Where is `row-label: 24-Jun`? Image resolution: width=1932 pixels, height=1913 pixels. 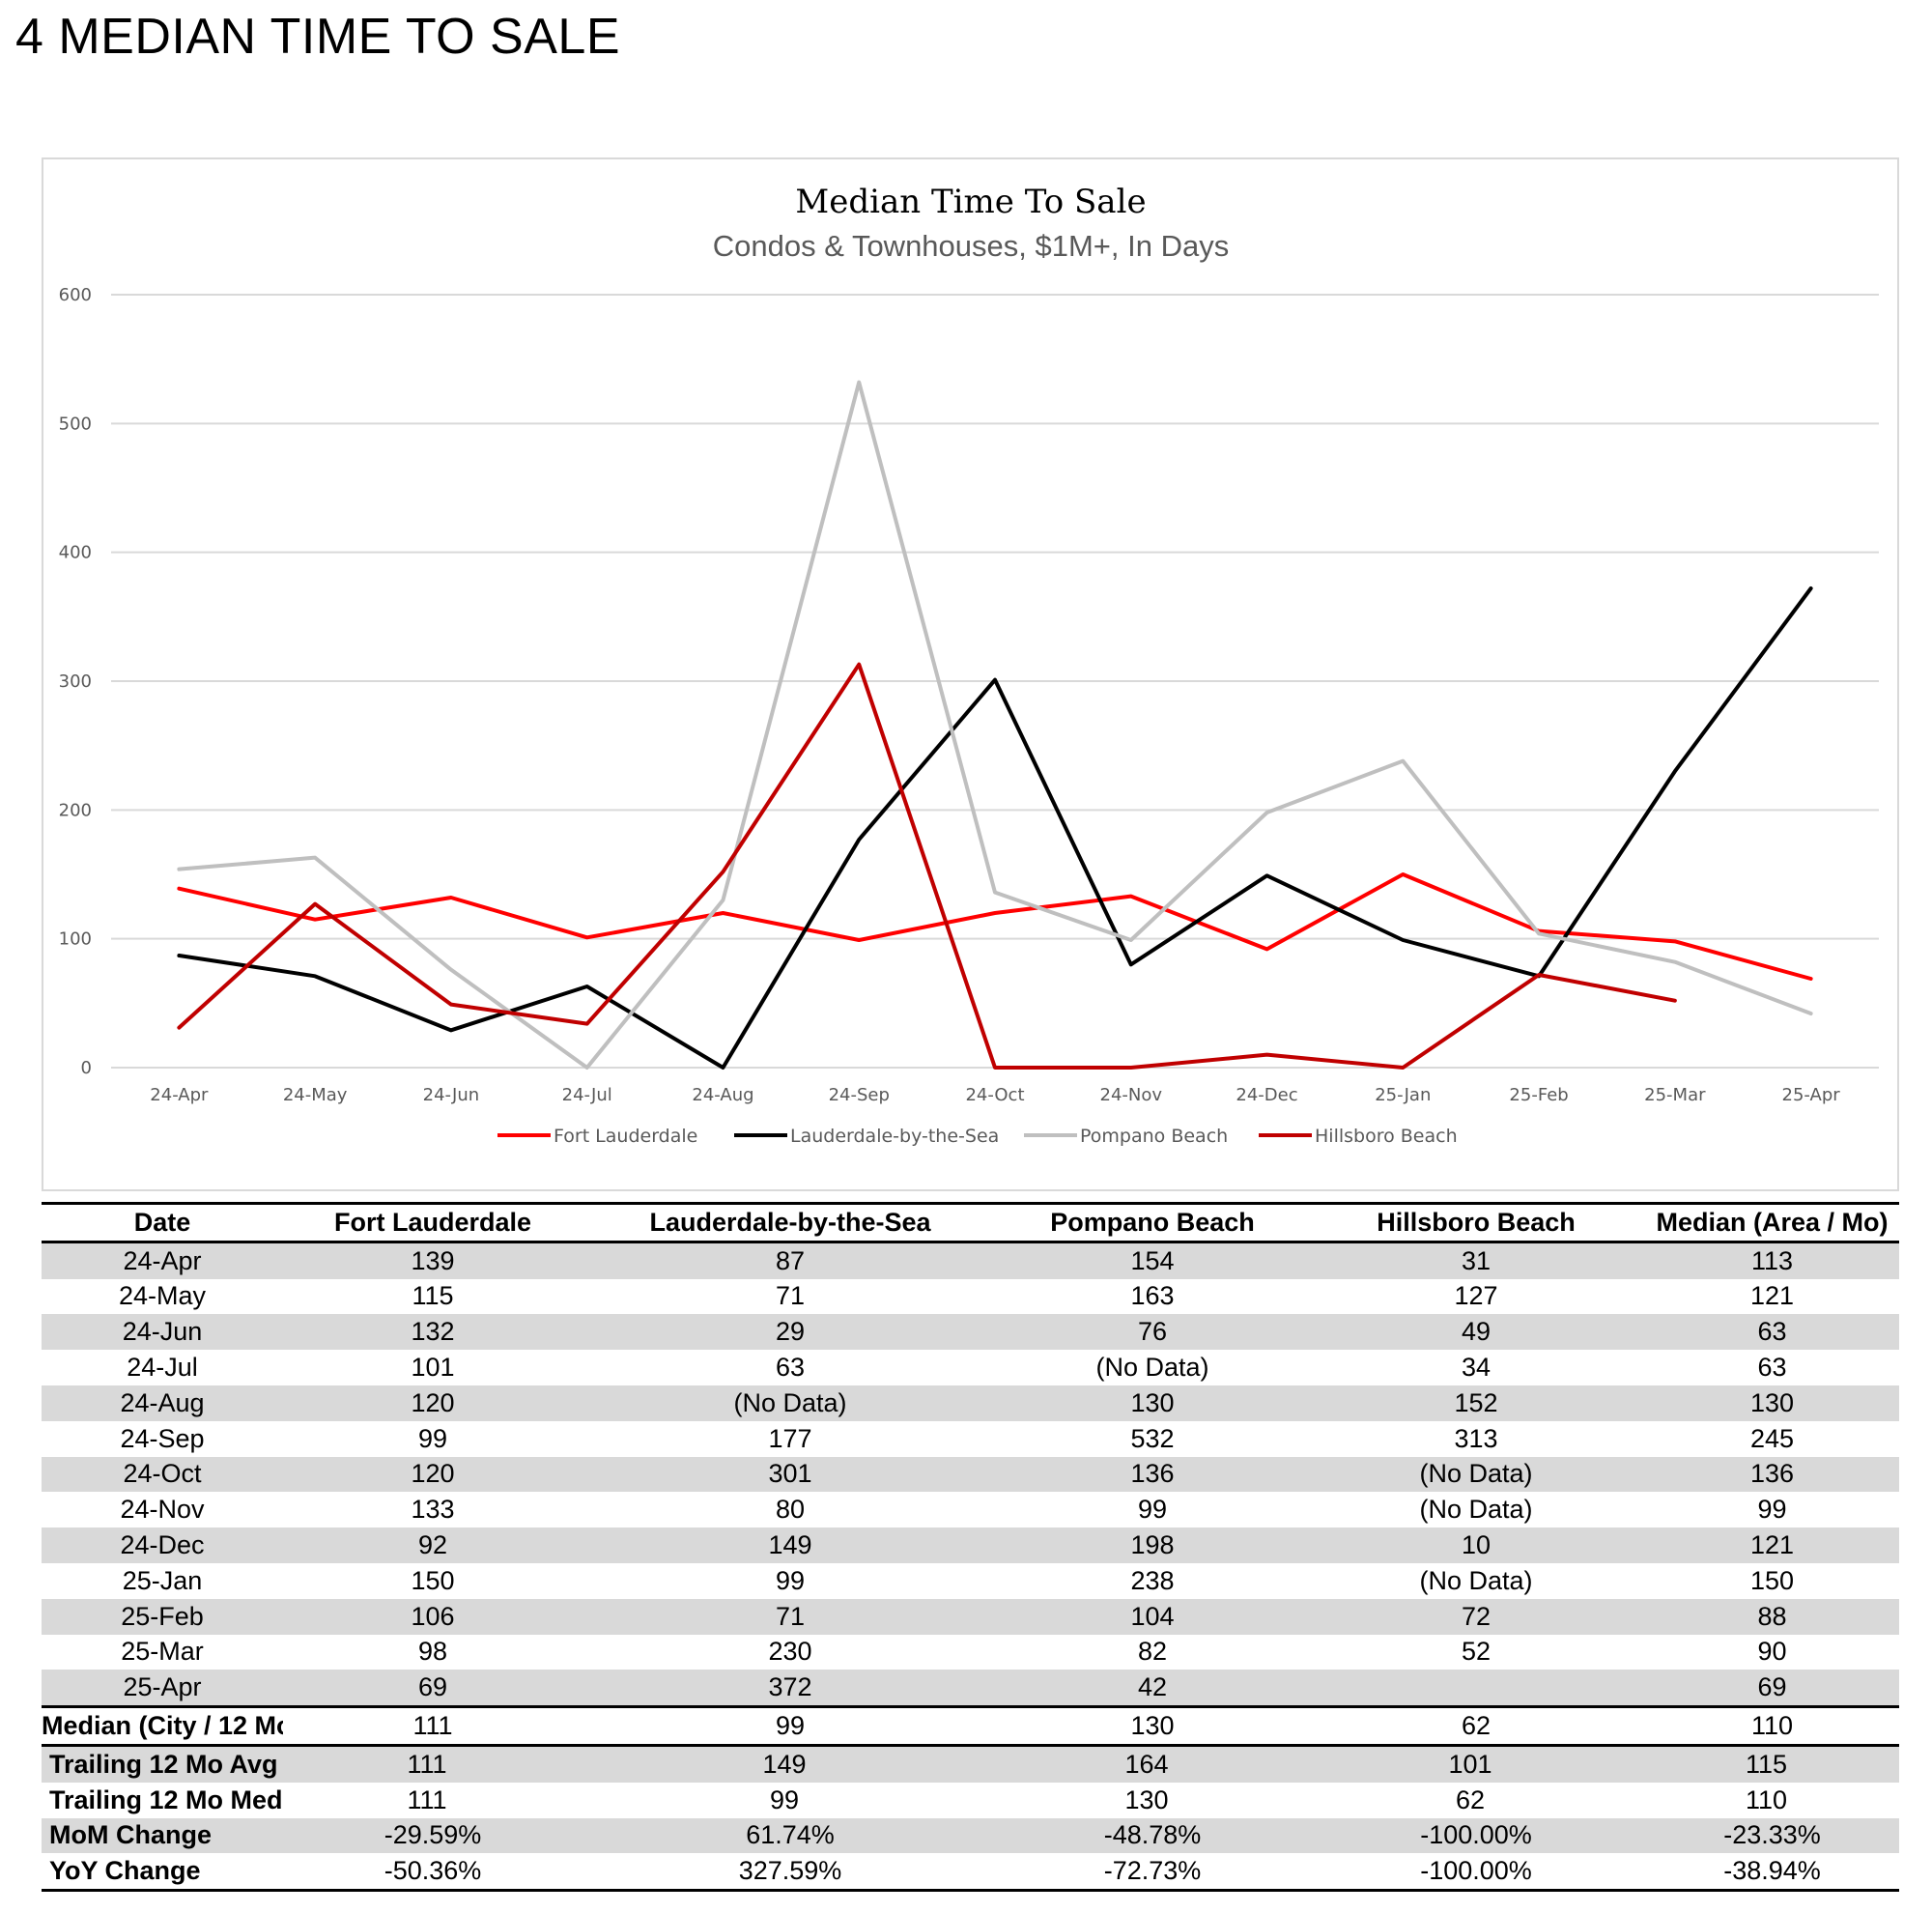
row-label: 24-Jun is located at coordinates (162, 1332).